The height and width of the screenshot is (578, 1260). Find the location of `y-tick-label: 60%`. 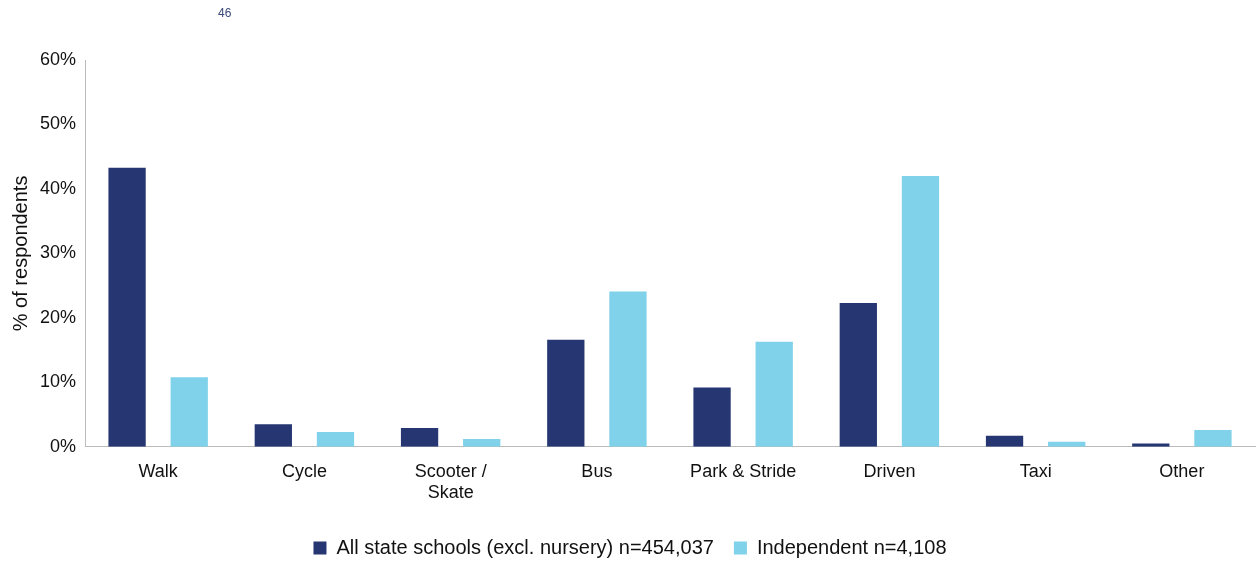

y-tick-label: 60% is located at coordinates (58, 58).